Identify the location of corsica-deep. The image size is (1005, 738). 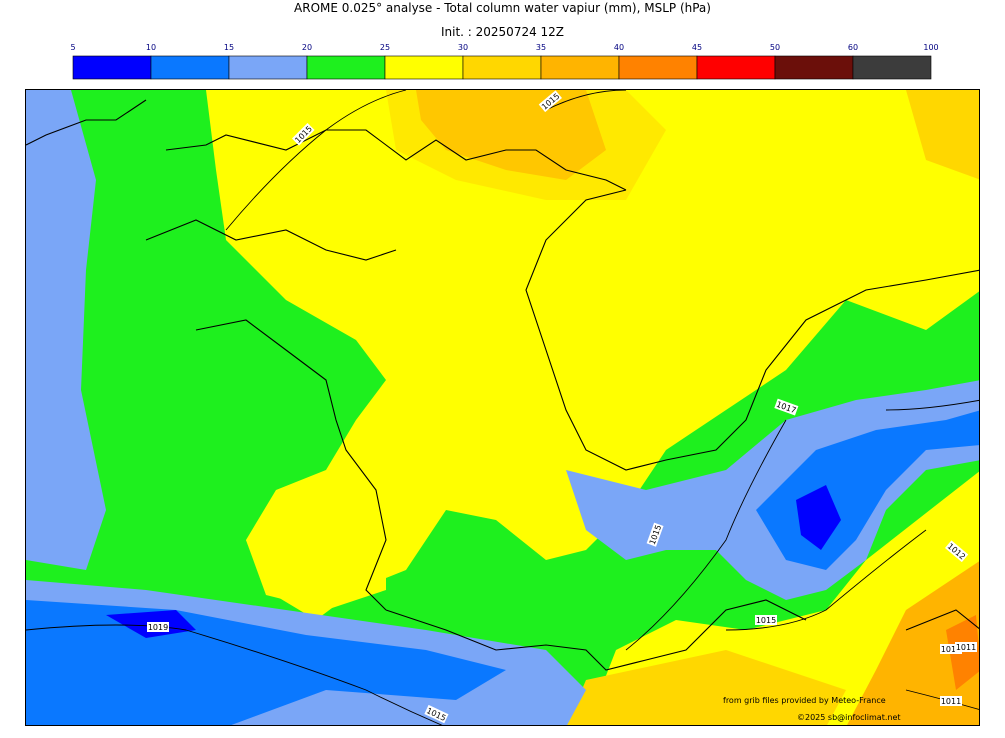
(962, 652).